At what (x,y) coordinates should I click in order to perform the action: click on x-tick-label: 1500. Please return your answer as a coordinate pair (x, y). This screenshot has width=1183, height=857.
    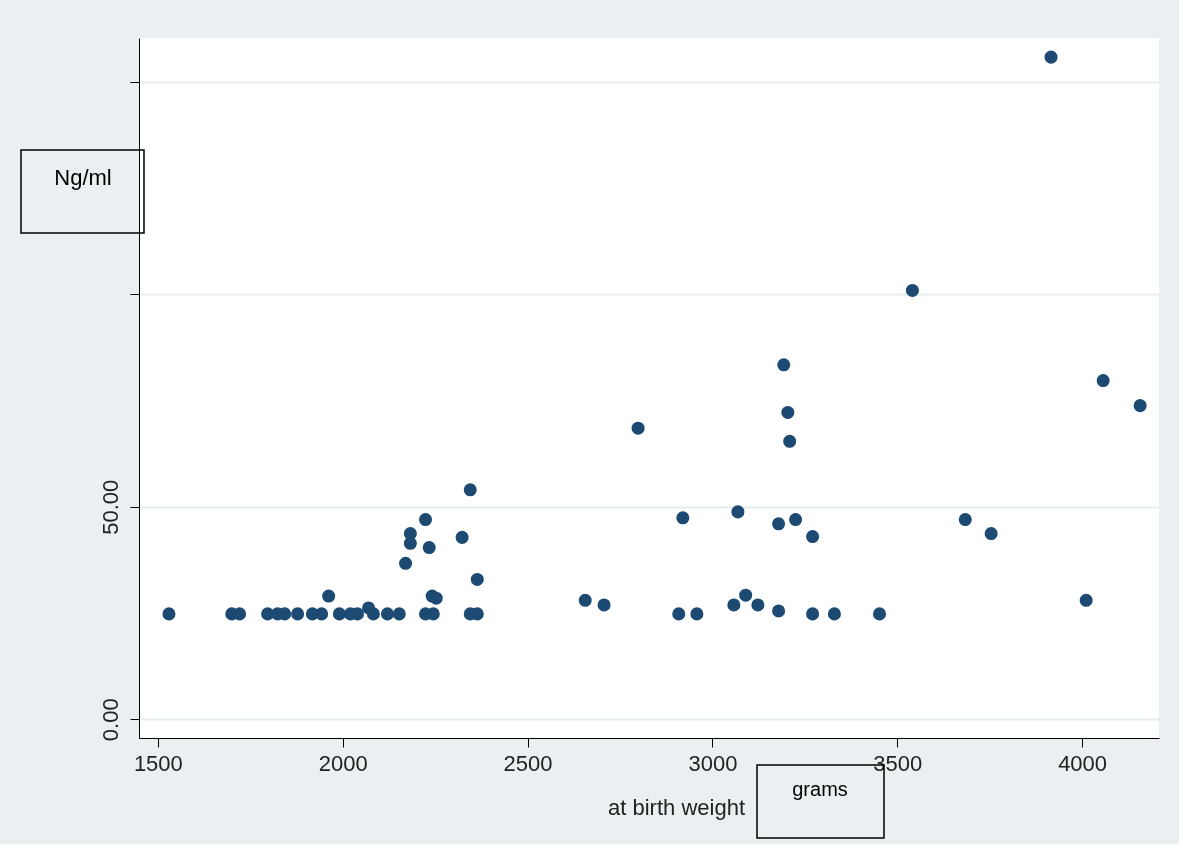
    Looking at the image, I should click on (158, 763).